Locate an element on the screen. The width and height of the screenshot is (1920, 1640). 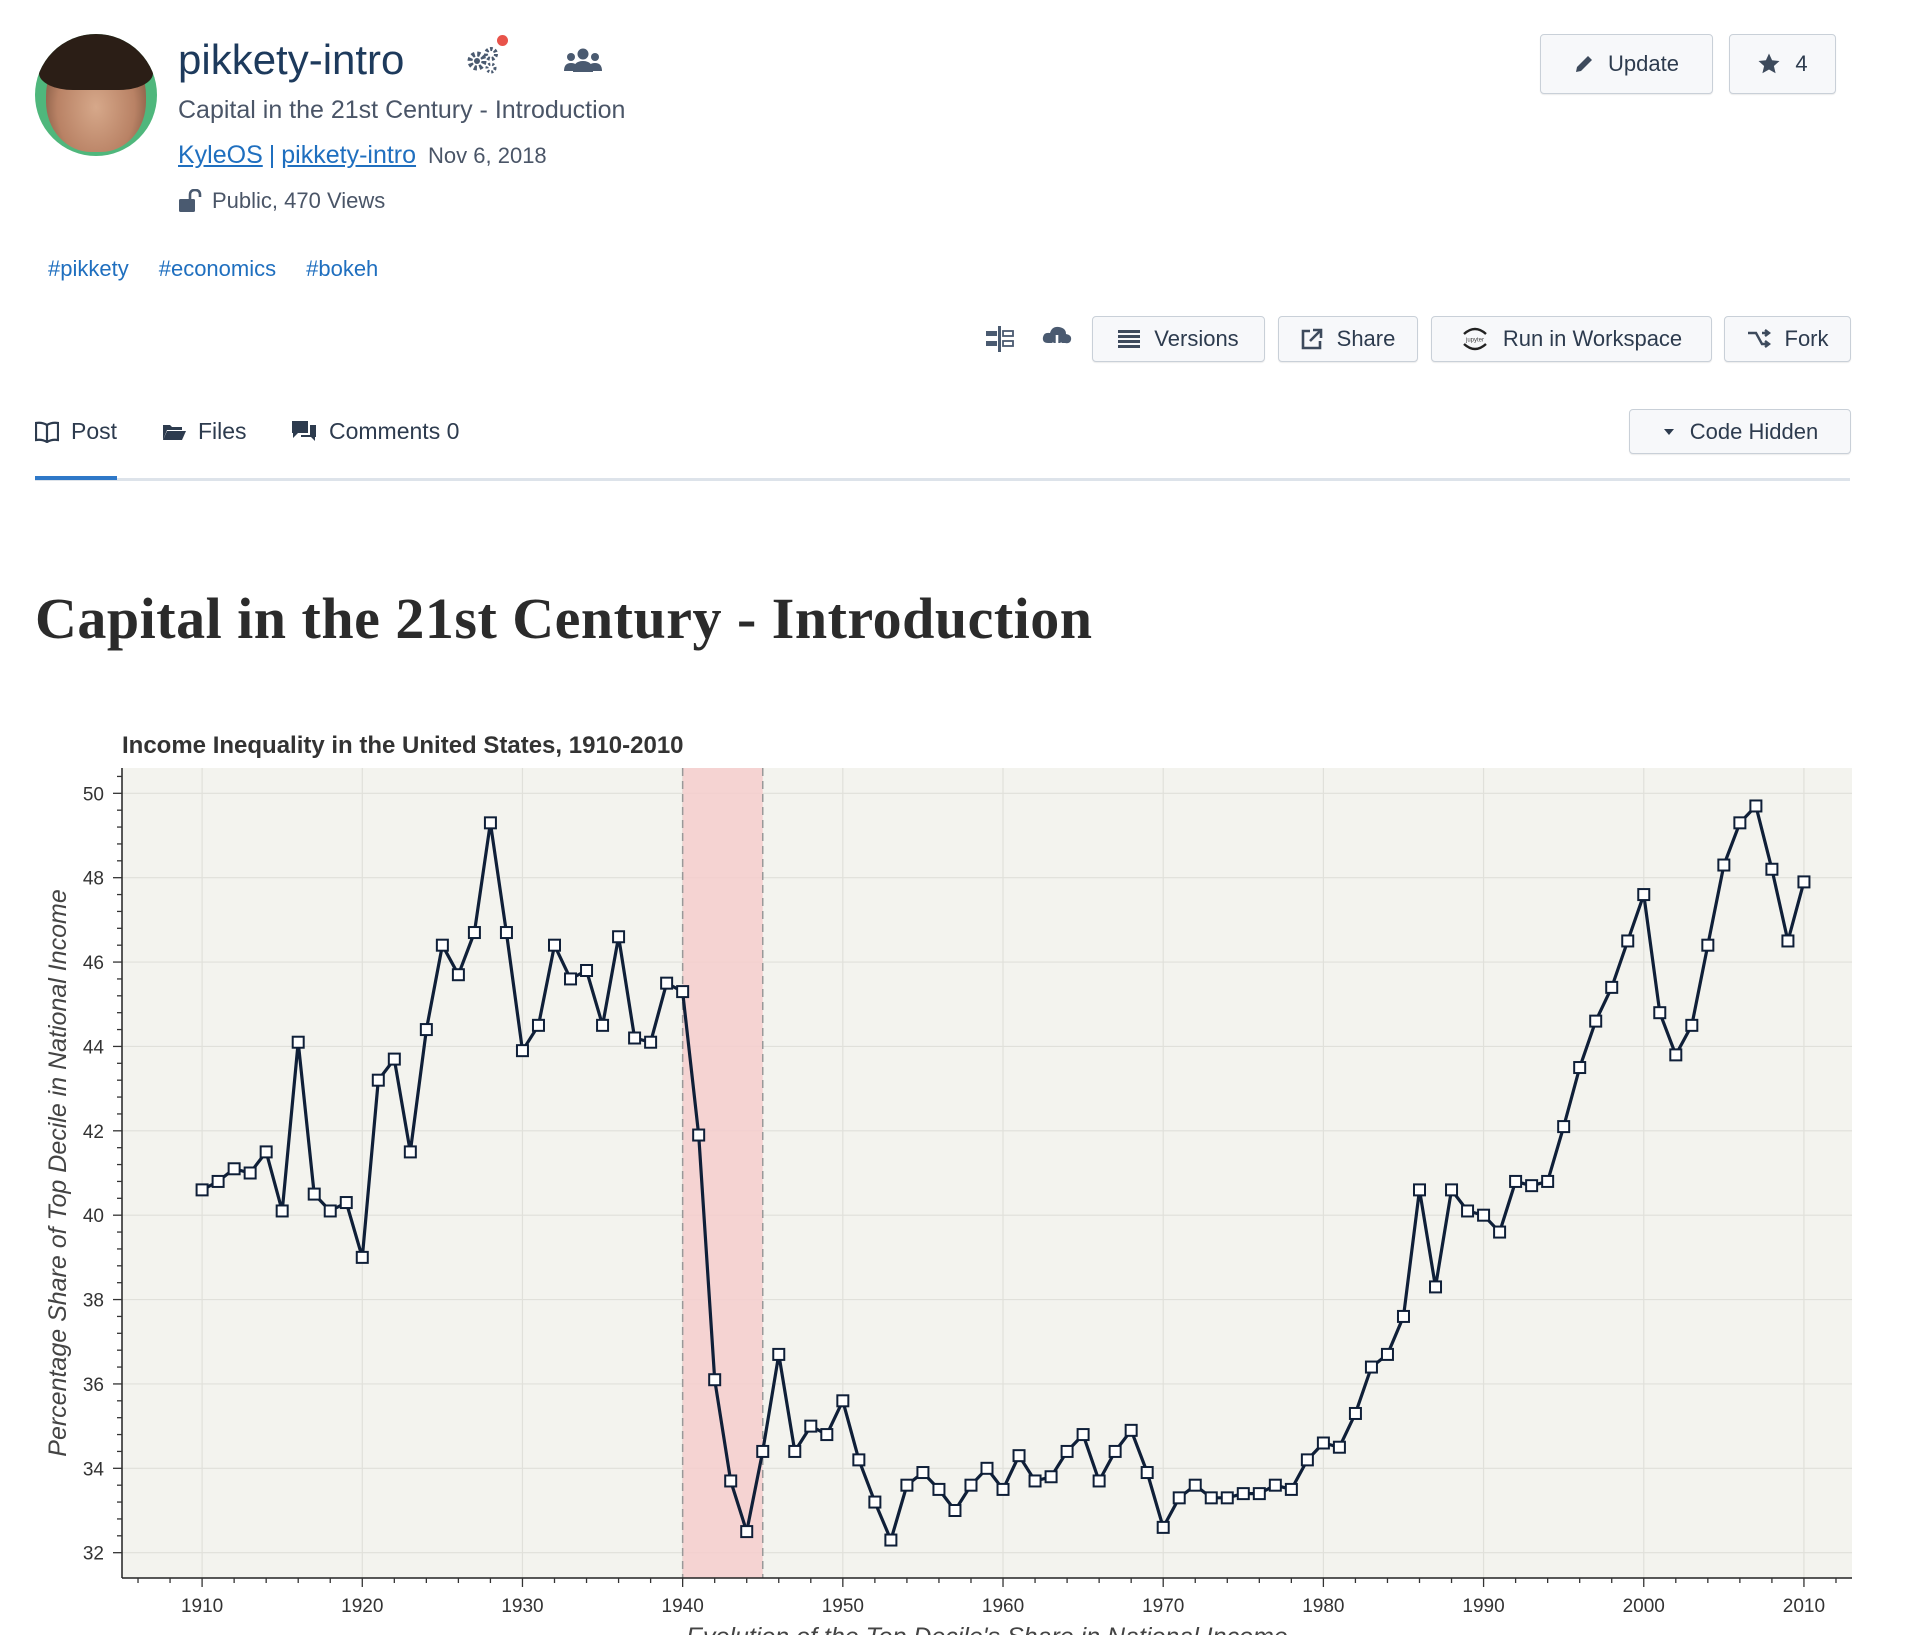
star-count: 4 is located at coordinates (1801, 63).